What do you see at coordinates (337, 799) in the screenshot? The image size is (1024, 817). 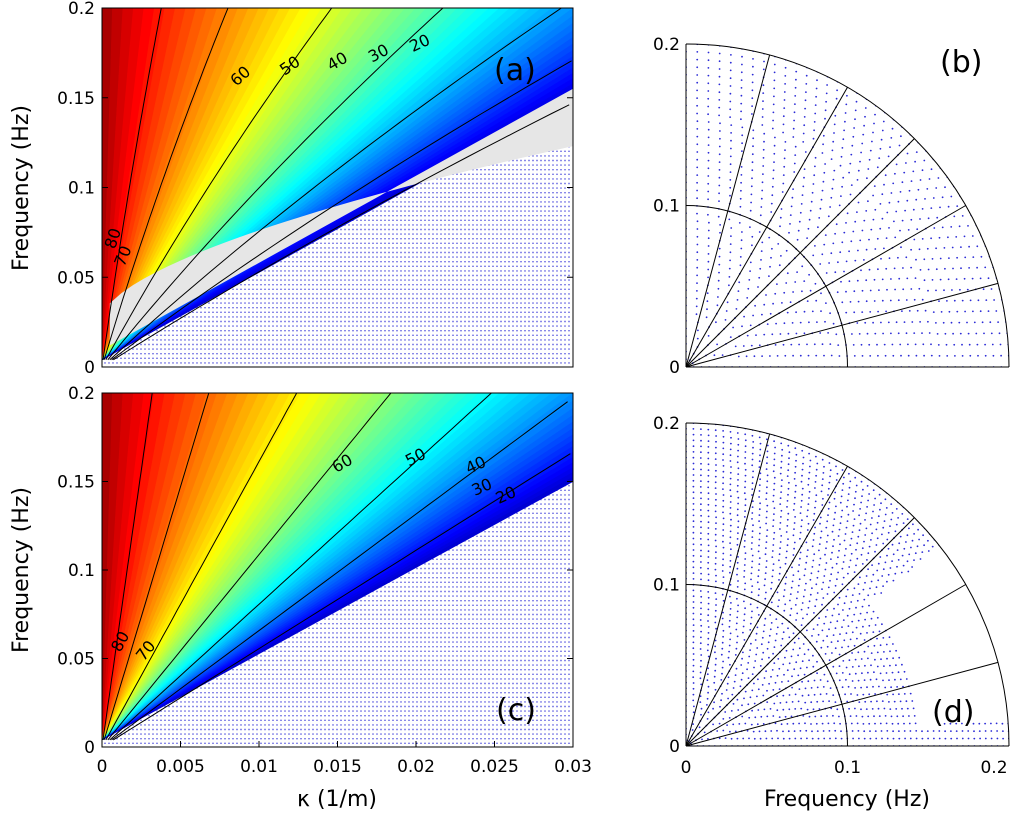 I see `panel-c-xlabel: κ (1/m)` at bounding box center [337, 799].